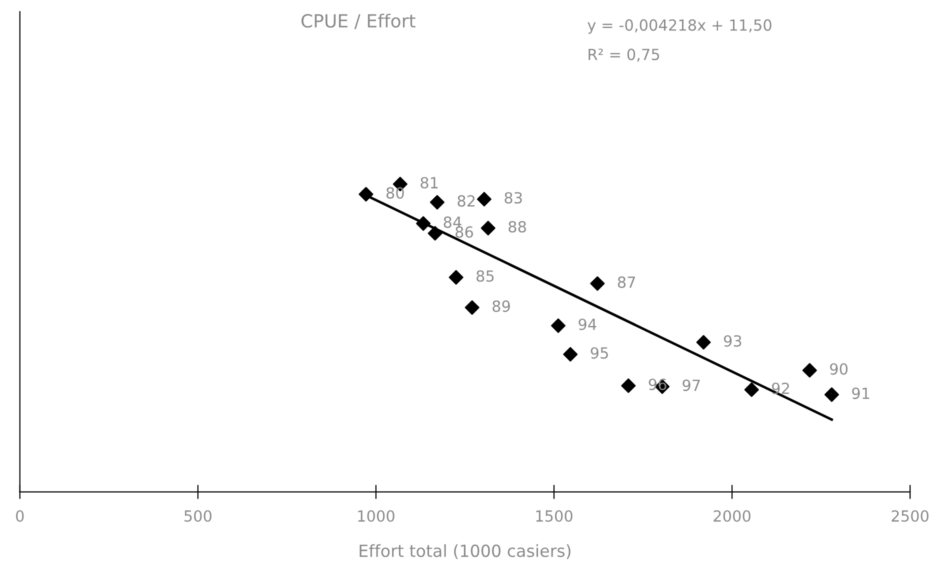  I want to click on annotation: 82, so click(466, 201).